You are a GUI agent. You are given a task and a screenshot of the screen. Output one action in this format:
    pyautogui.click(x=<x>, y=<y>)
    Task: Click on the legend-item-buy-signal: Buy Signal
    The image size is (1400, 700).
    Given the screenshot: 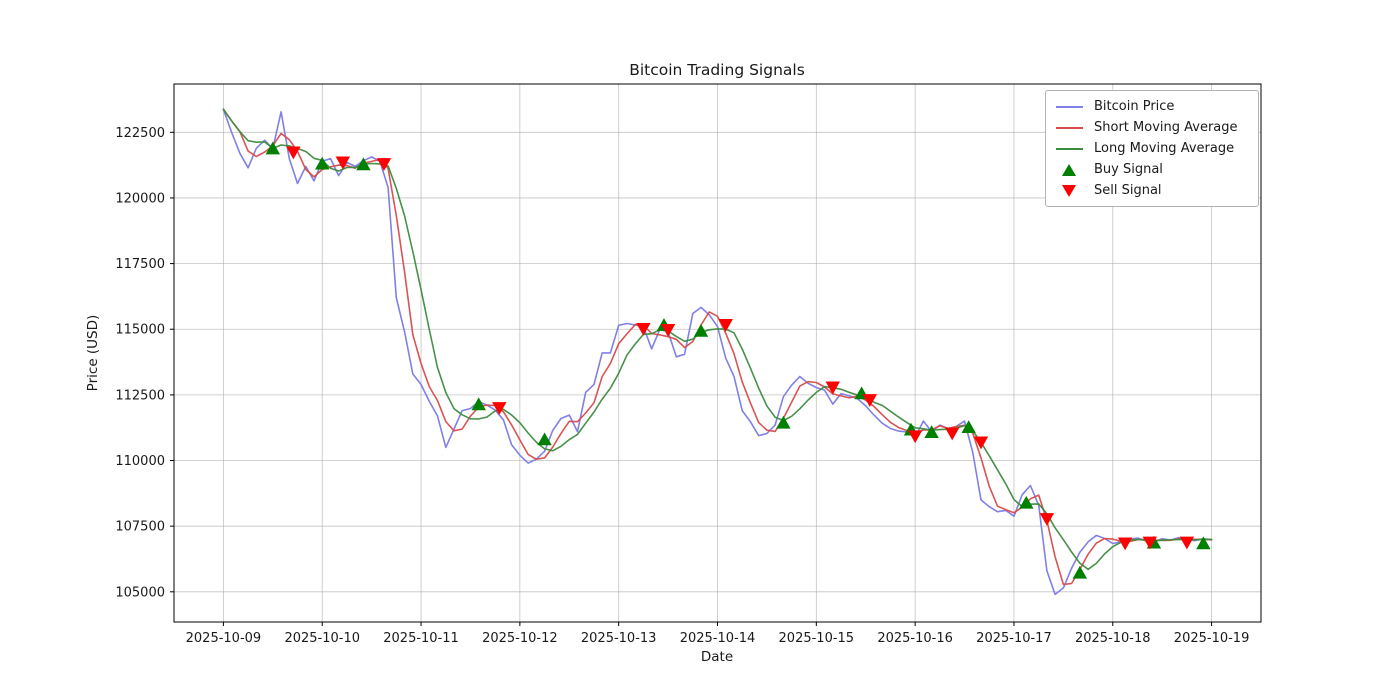 What is the action you would take?
    pyautogui.click(x=1152, y=169)
    